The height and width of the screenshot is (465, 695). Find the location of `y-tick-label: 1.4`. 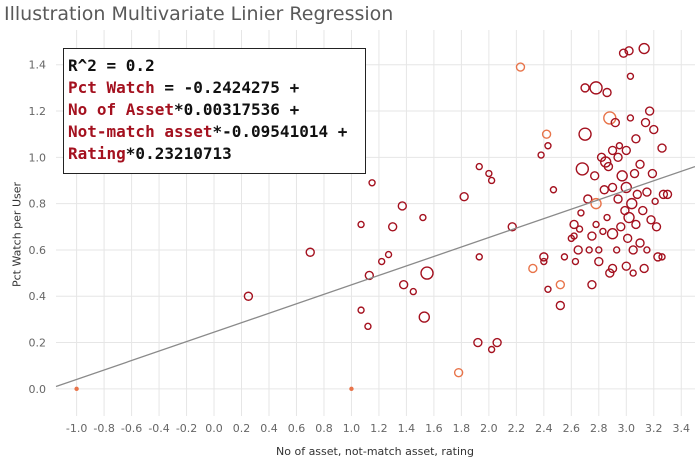

y-tick-label: 1.4 is located at coordinates (38, 65).